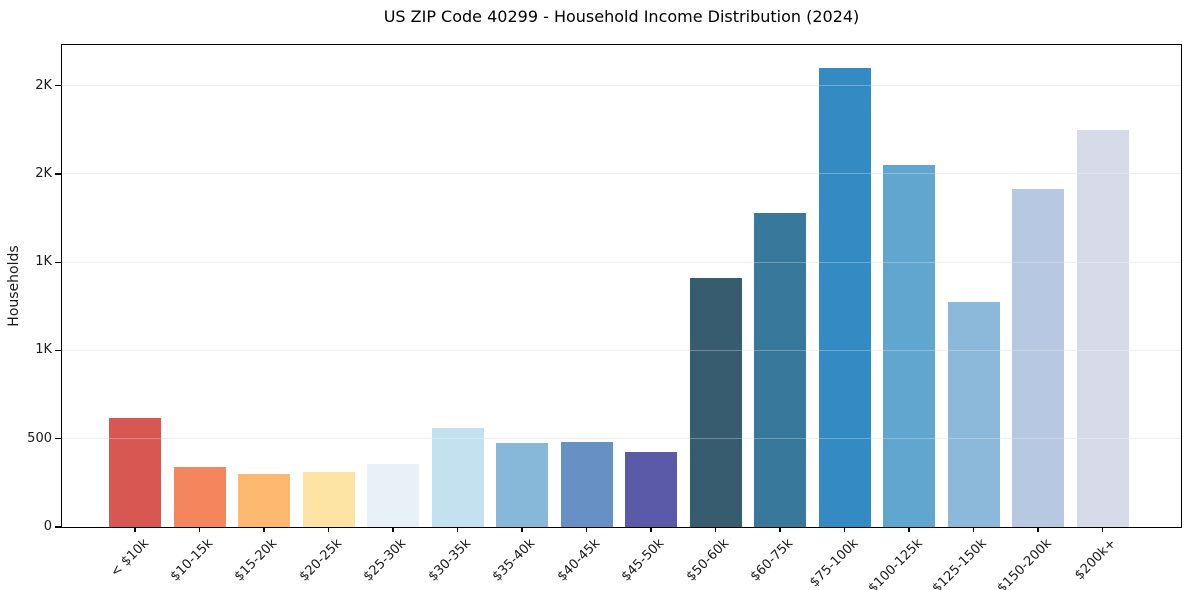 The image size is (1189, 590). What do you see at coordinates (199, 496) in the screenshot?
I see `bar-$10-15k` at bounding box center [199, 496].